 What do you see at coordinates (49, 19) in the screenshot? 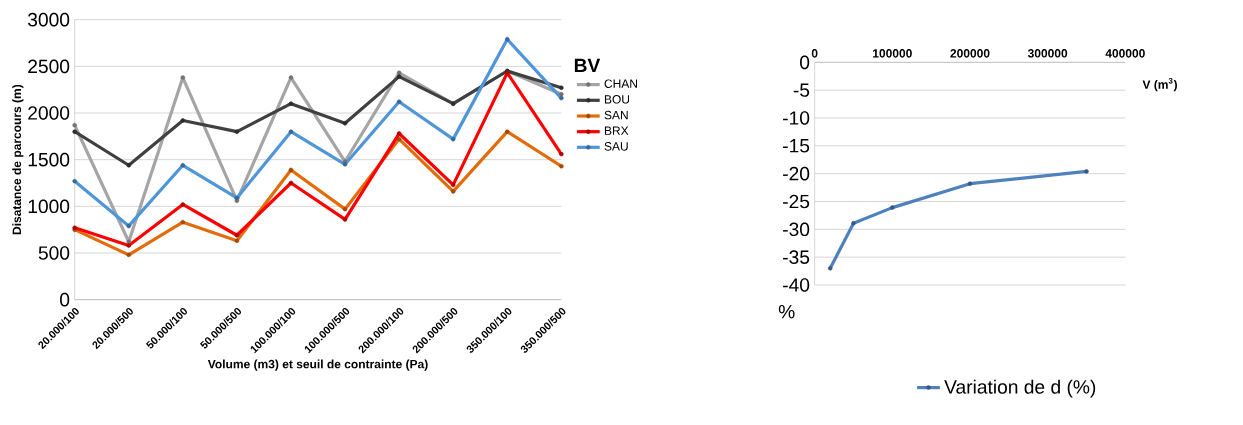
I see `y-tick-label: 3000` at bounding box center [49, 19].